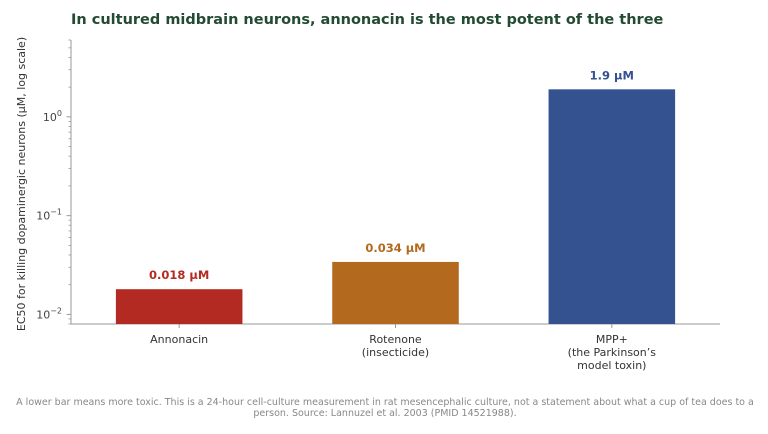 The image size is (768, 434). I want to click on x-tick-label: model toxin), so click(611, 365).